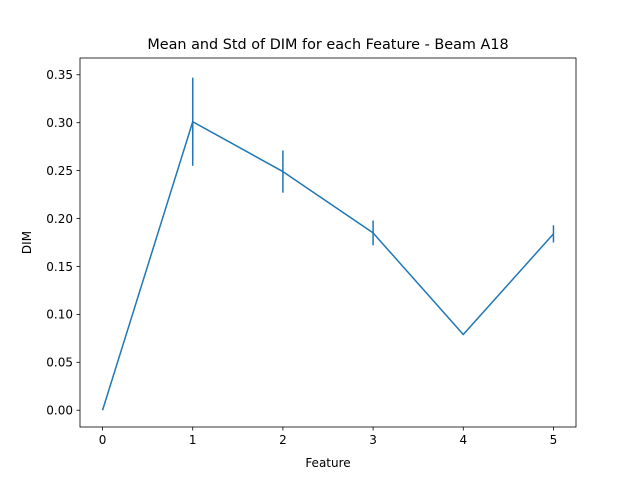  Describe the element at coordinates (63, 243) in the screenshot. I see `y-axis: 0.00 0.05 0.10 0.15 0.20 0.25 0.30 0.35` at that location.